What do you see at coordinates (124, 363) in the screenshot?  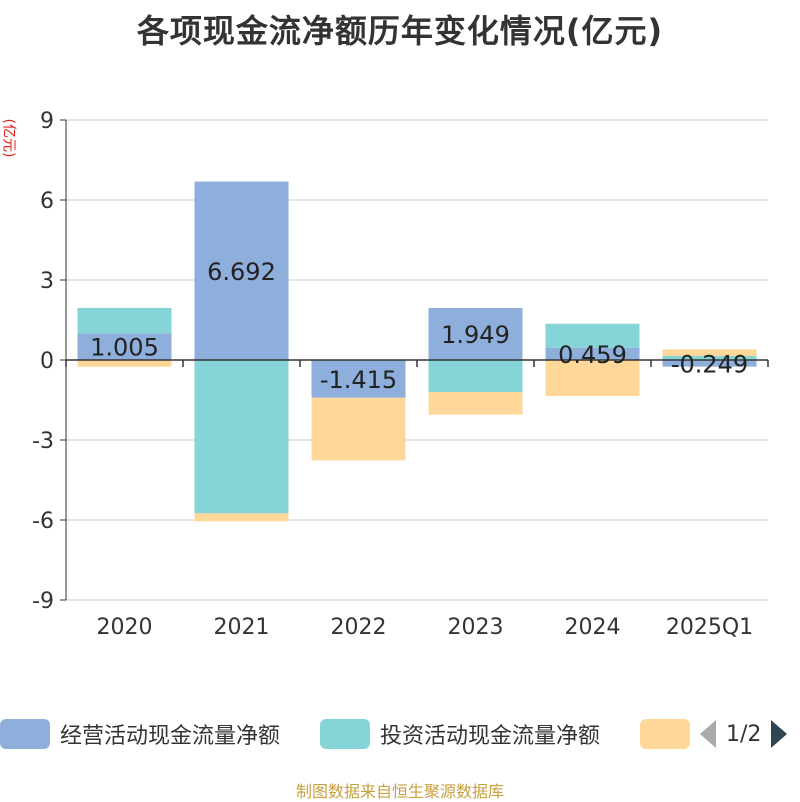 I see `bar-segment-3-2020` at bounding box center [124, 363].